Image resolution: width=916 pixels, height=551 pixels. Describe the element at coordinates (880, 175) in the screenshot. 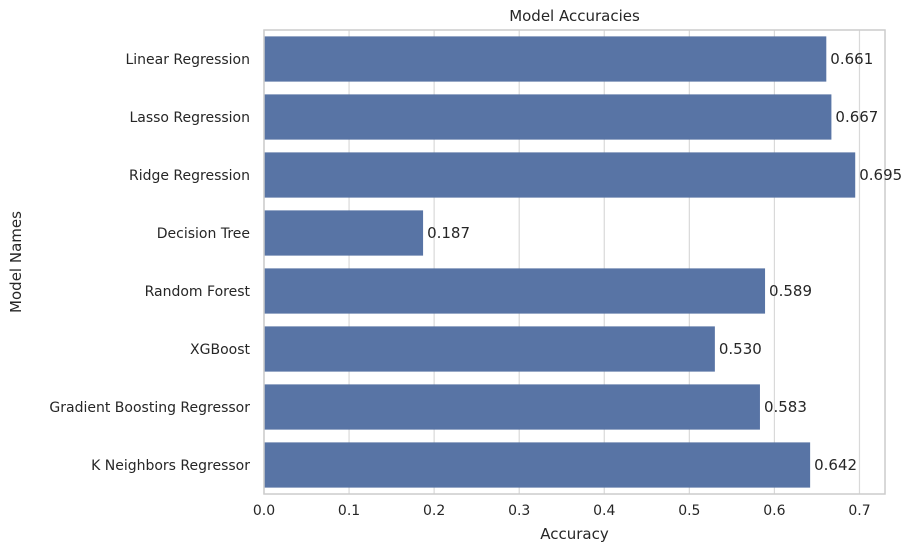

I see `bar-value-label: 0.695` at that location.